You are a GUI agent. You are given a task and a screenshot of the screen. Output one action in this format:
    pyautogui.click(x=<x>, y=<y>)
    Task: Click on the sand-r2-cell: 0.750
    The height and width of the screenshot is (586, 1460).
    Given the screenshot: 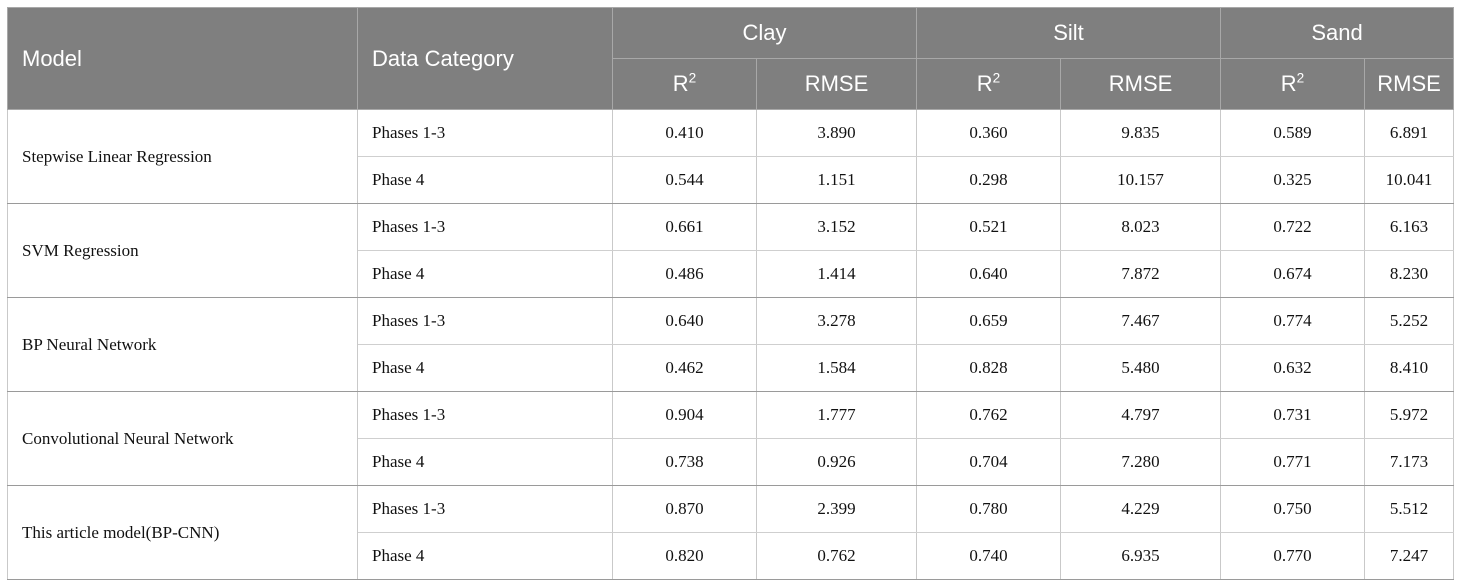 What is the action you would take?
    pyautogui.click(x=1293, y=509)
    